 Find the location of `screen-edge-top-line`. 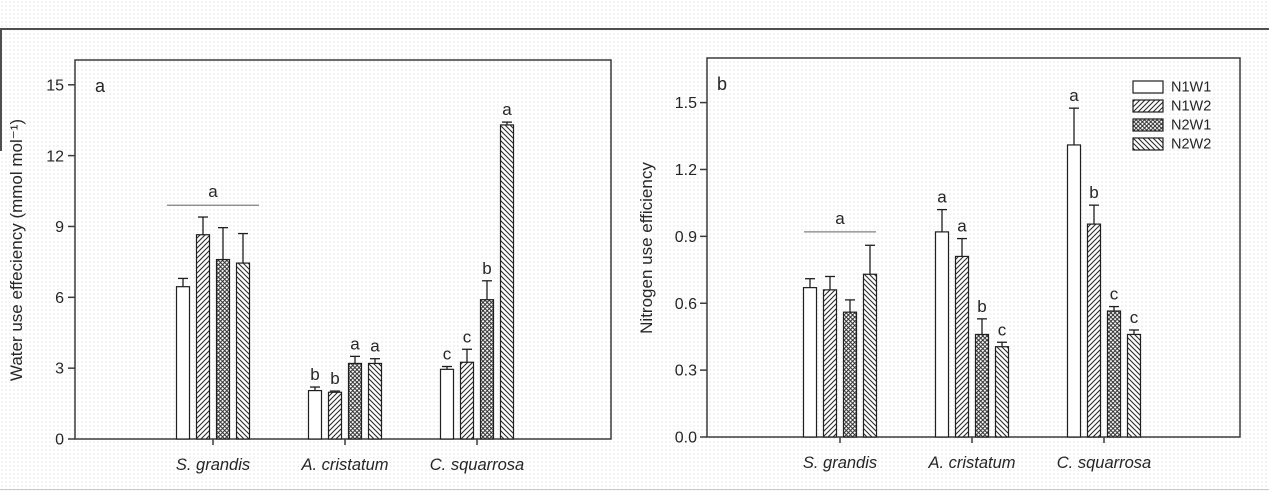

screen-edge-top-line is located at coordinates (634, 29).